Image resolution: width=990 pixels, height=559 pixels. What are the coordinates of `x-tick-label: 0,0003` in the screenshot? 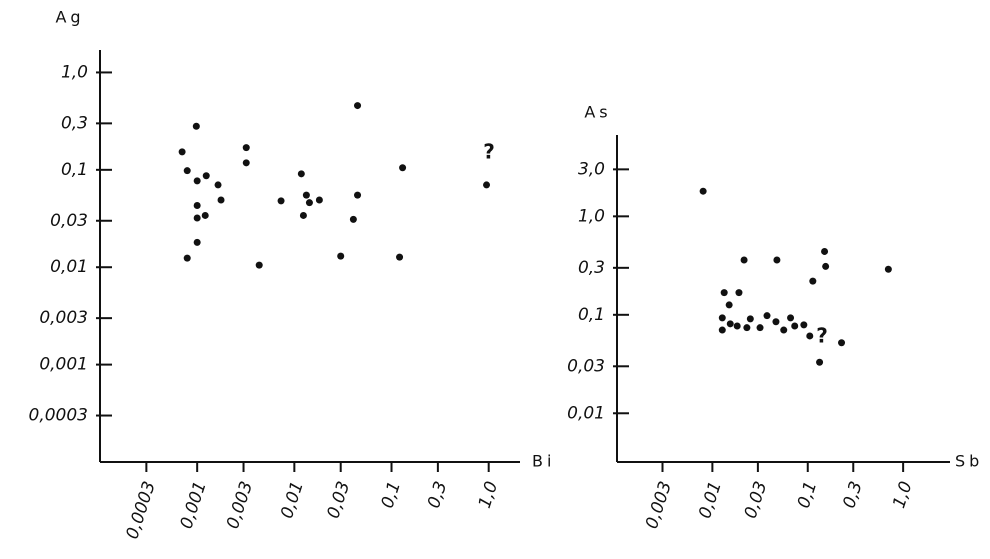 It's located at (140, 510).